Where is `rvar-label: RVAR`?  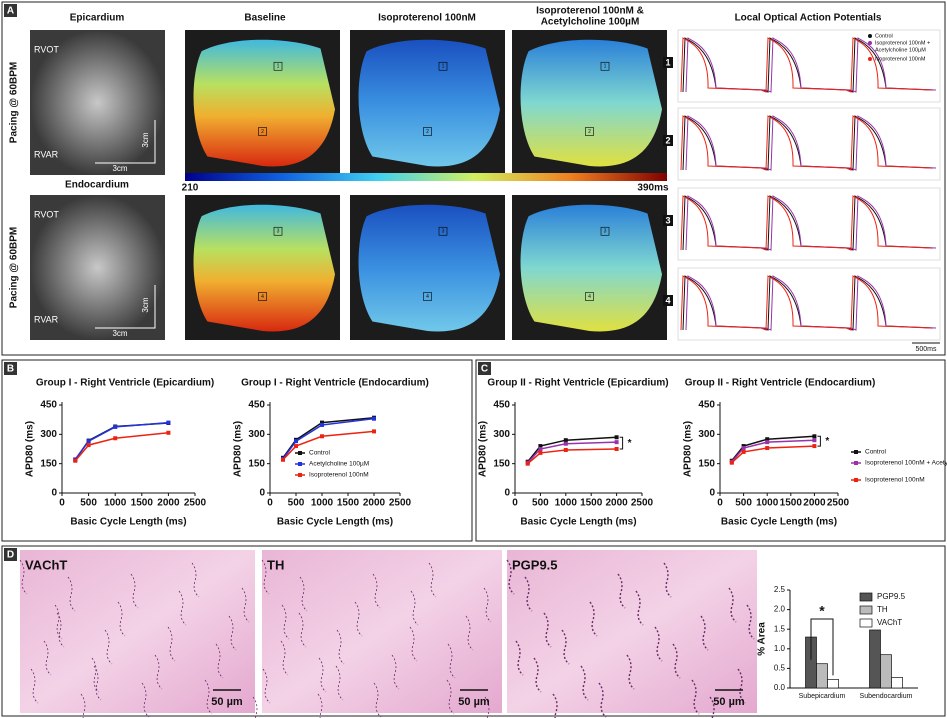
rvar-label: RVAR is located at coordinates (46, 319).